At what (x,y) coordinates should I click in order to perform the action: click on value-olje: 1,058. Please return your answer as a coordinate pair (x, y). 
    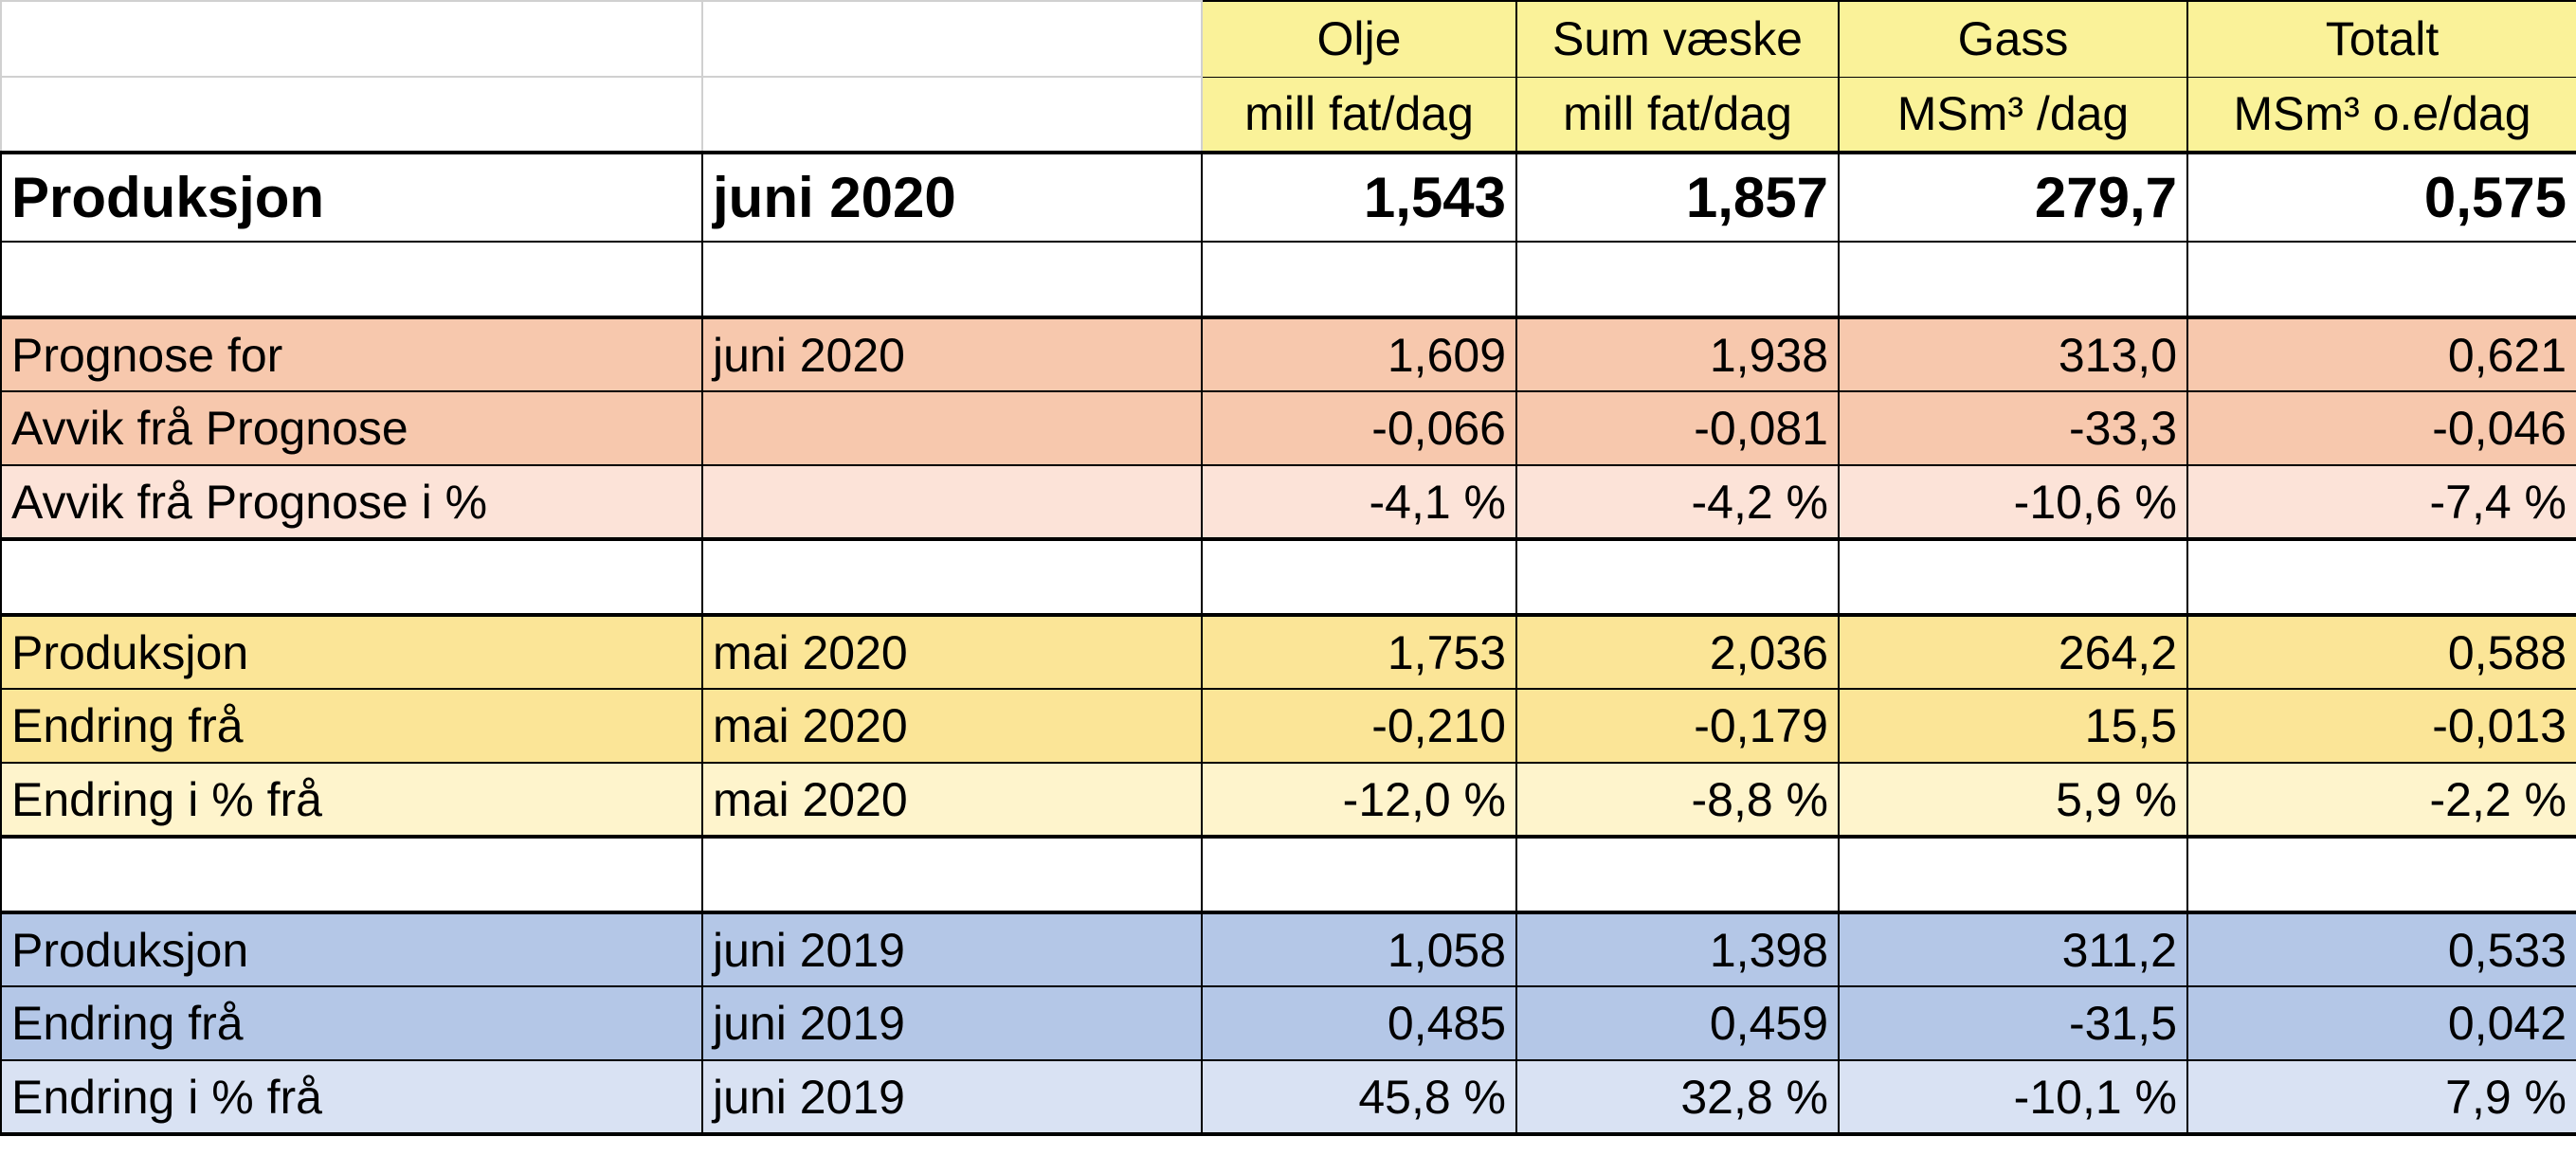
    Looking at the image, I should click on (1359, 949).